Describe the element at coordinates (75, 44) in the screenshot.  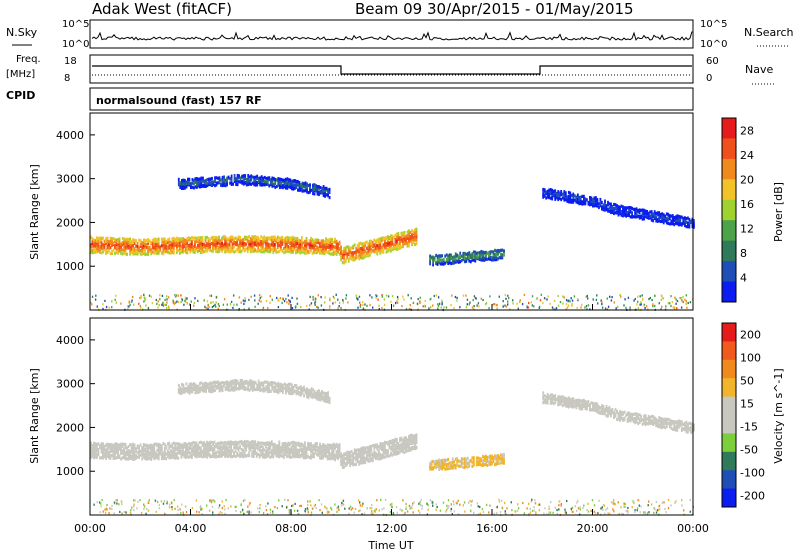
I see `nsky-tick-bottom: 10^0` at that location.